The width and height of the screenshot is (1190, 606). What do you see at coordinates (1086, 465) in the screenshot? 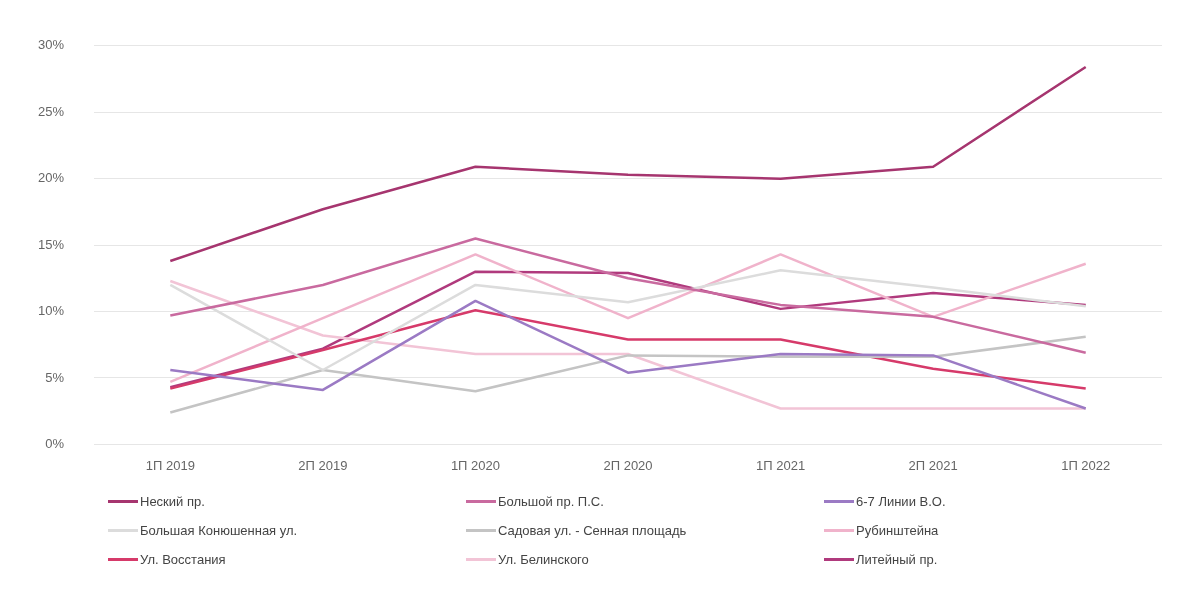
I see `x-tick-label: 1П 2022` at bounding box center [1086, 465].